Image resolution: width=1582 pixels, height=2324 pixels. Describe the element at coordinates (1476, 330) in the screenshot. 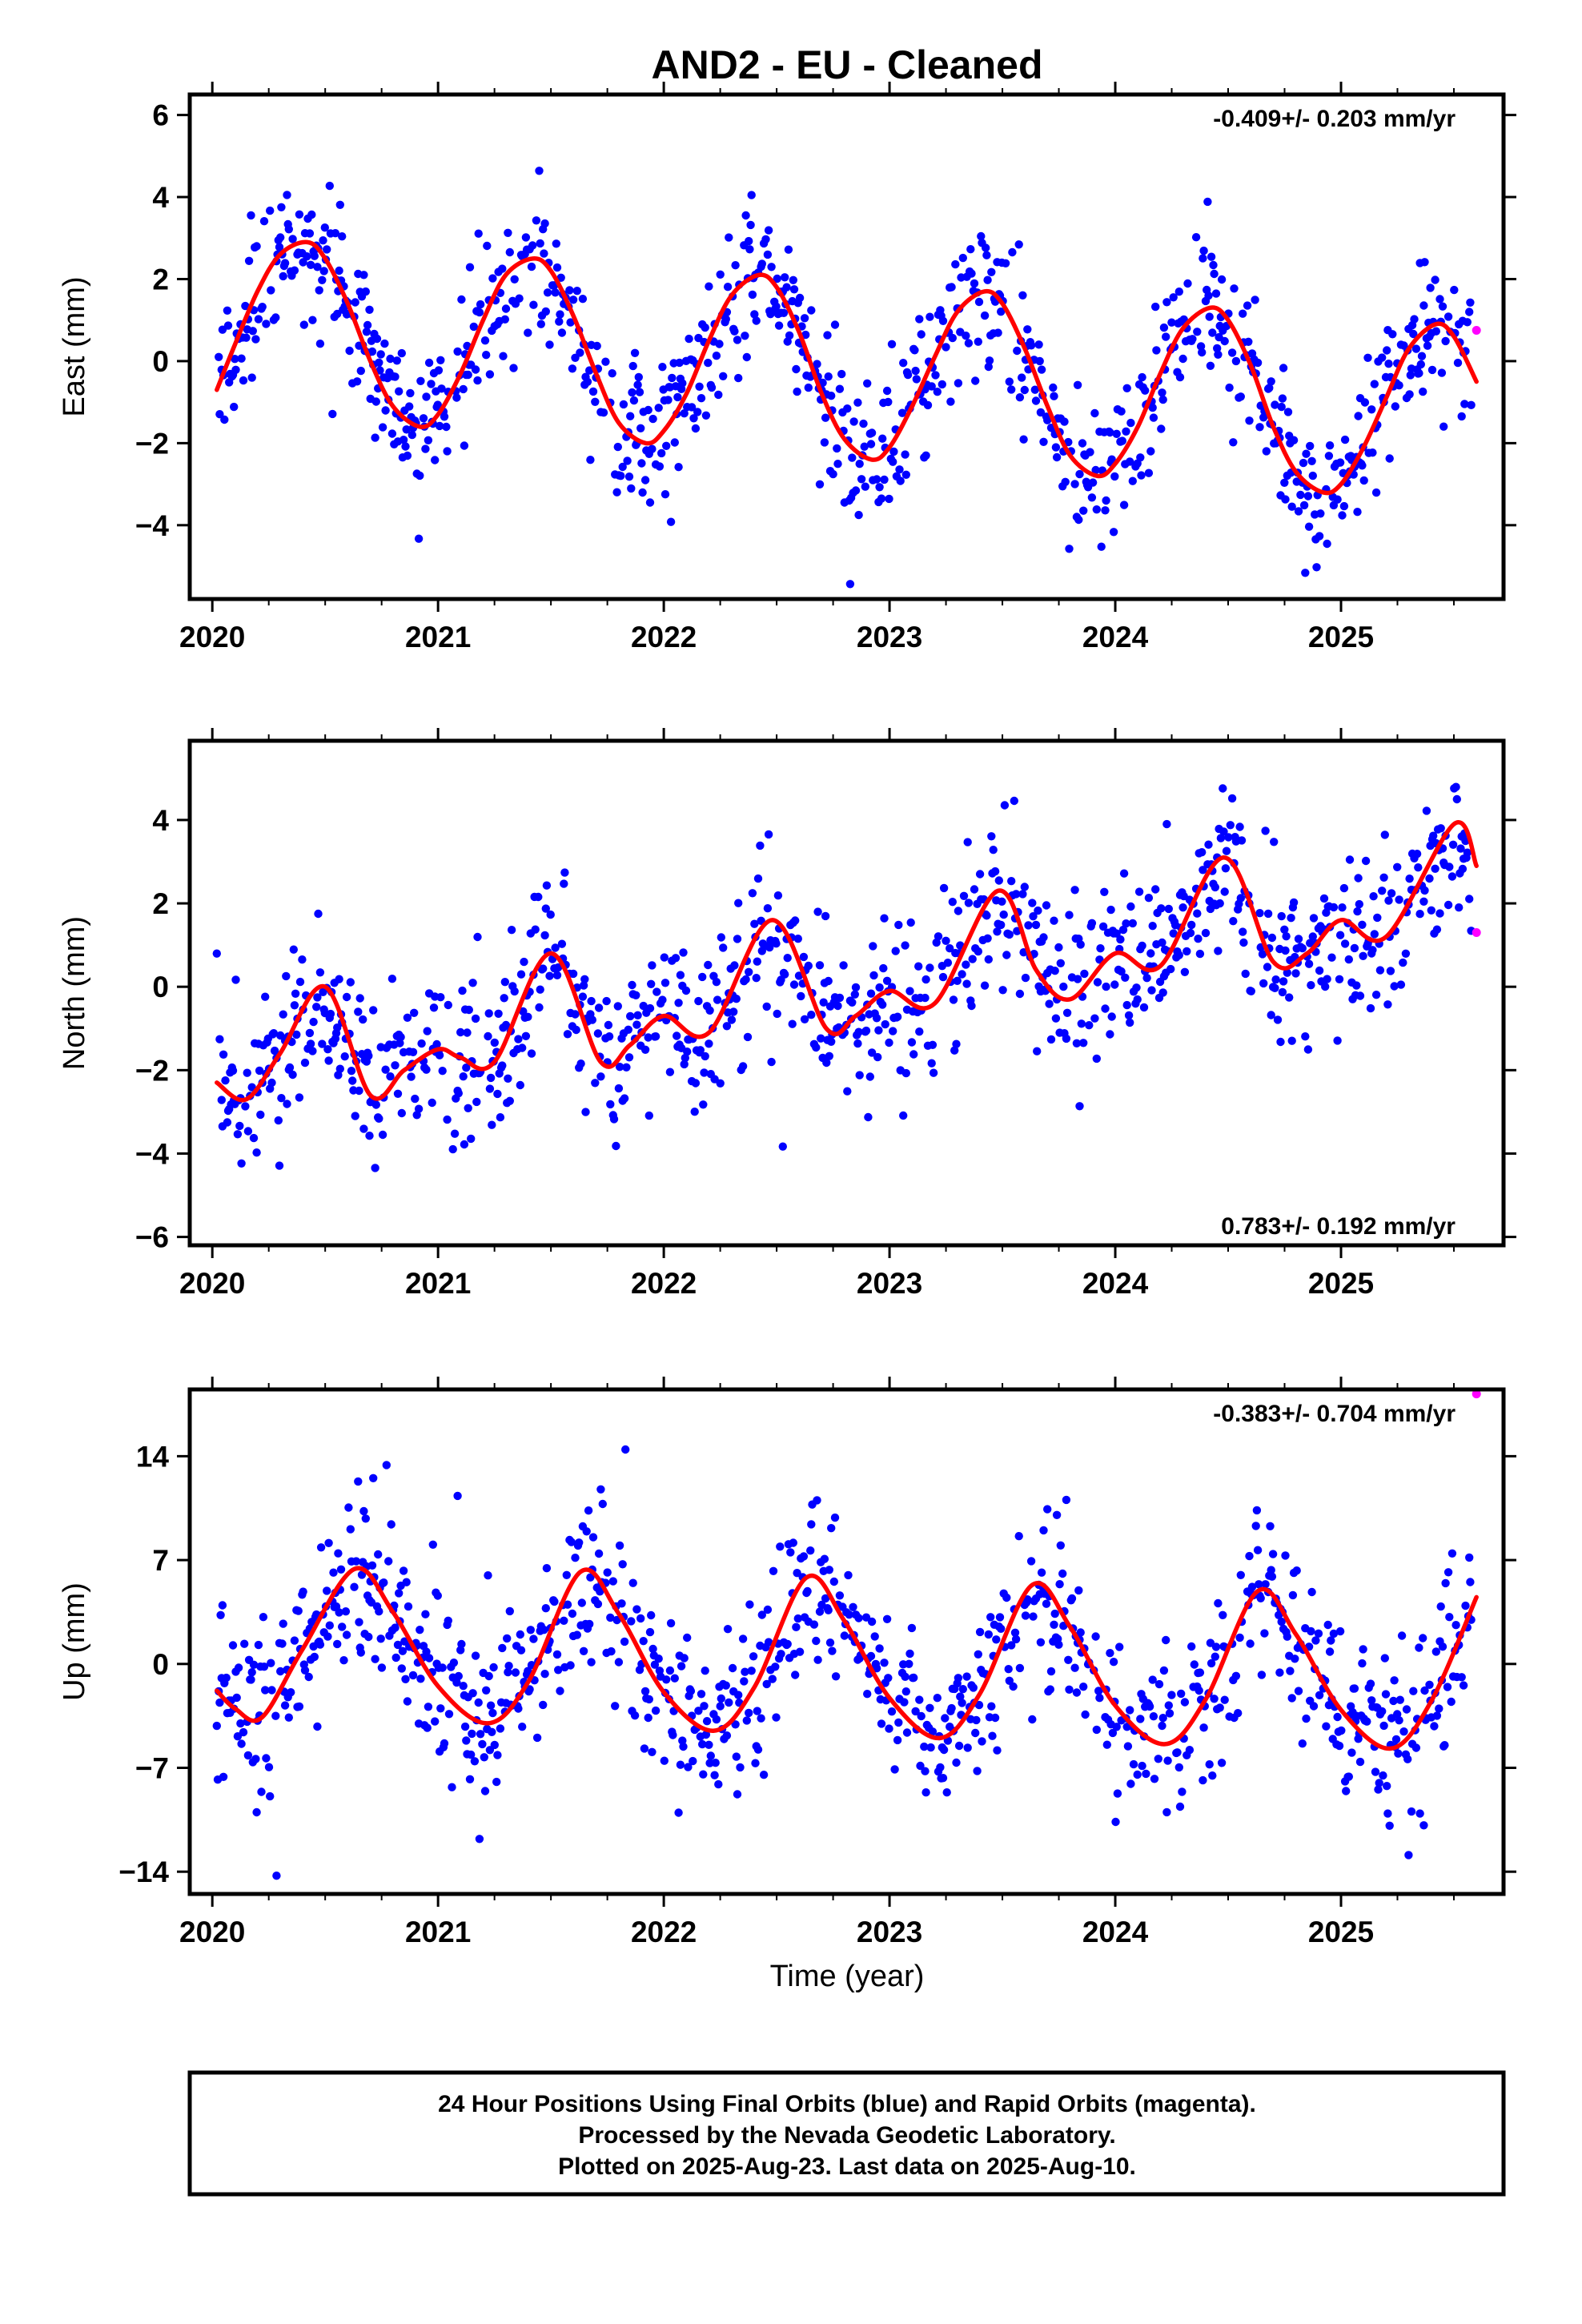

I see `east-rapid-point` at that location.